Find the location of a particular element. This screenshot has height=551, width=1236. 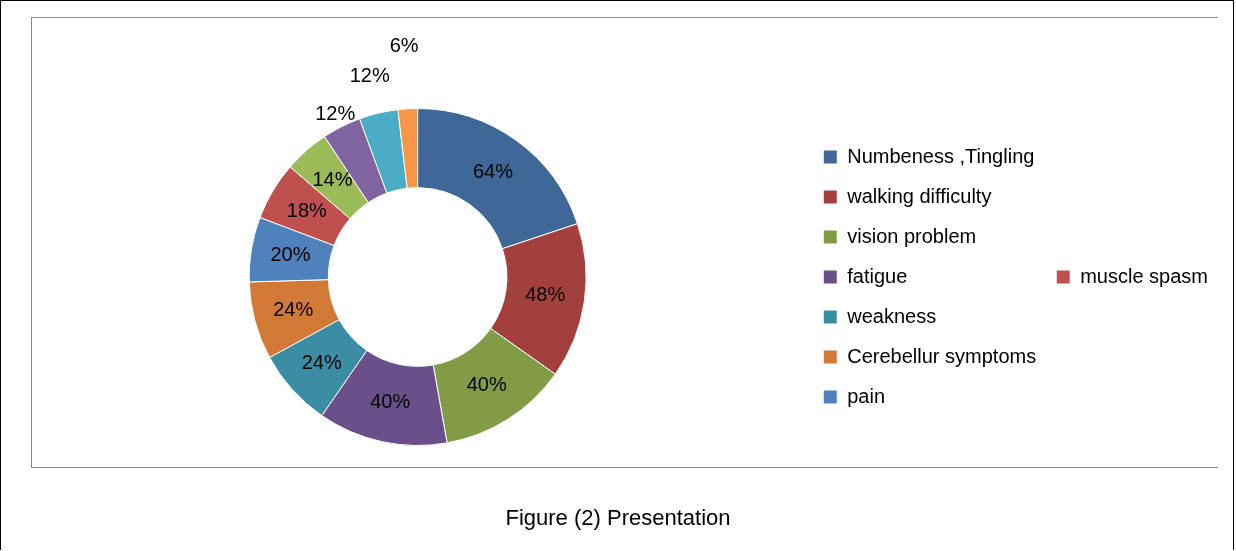

legend-label: Numbeness ,Tingling is located at coordinates (941, 155).